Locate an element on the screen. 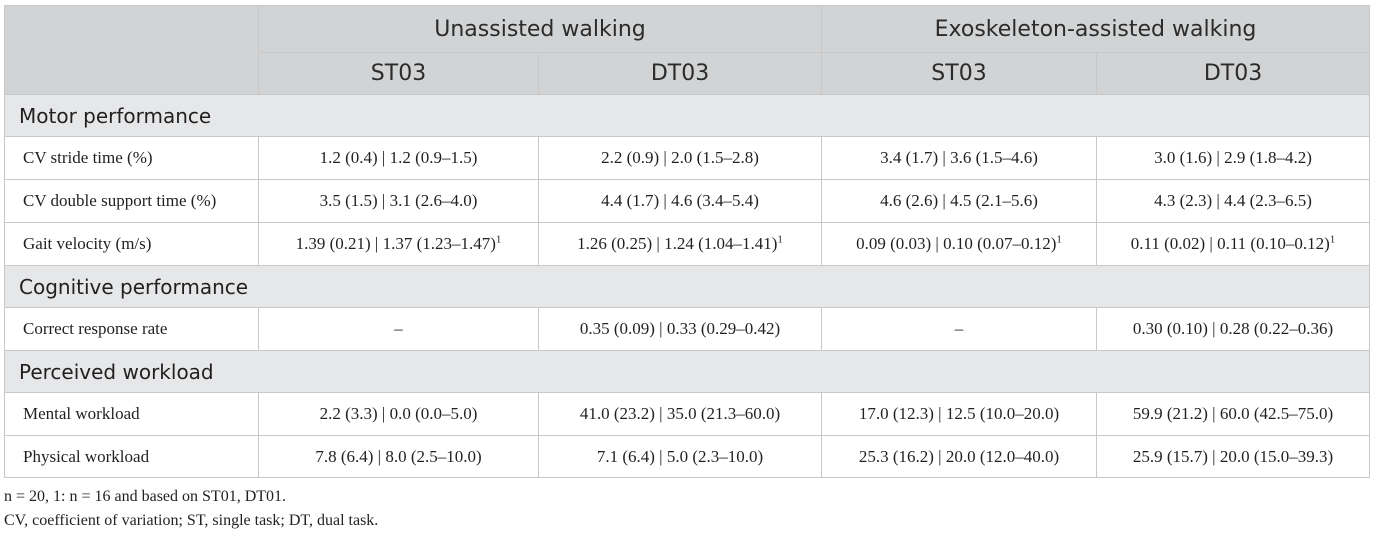 This screenshot has width=1376, height=537. col-header-exoskeleton-st03: ST03 is located at coordinates (959, 73).